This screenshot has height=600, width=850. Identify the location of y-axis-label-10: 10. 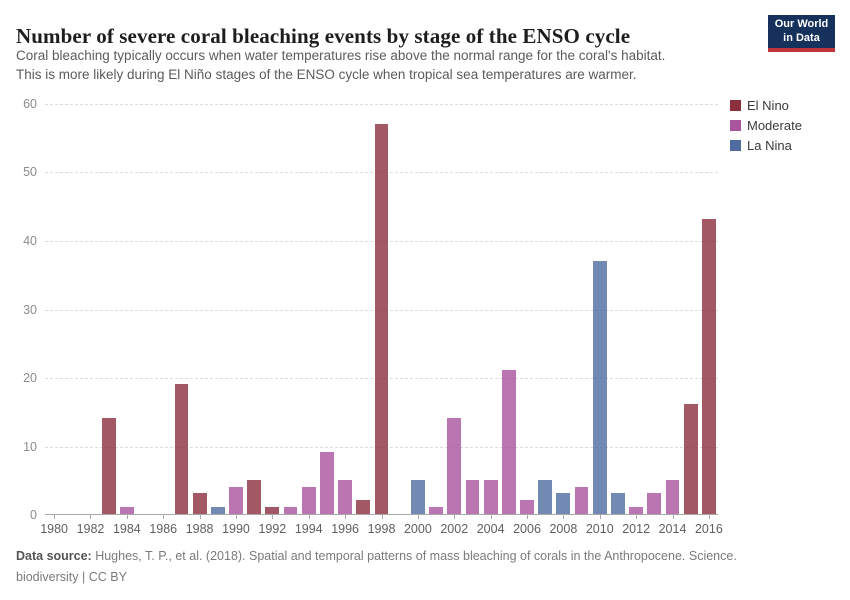
(30, 446).